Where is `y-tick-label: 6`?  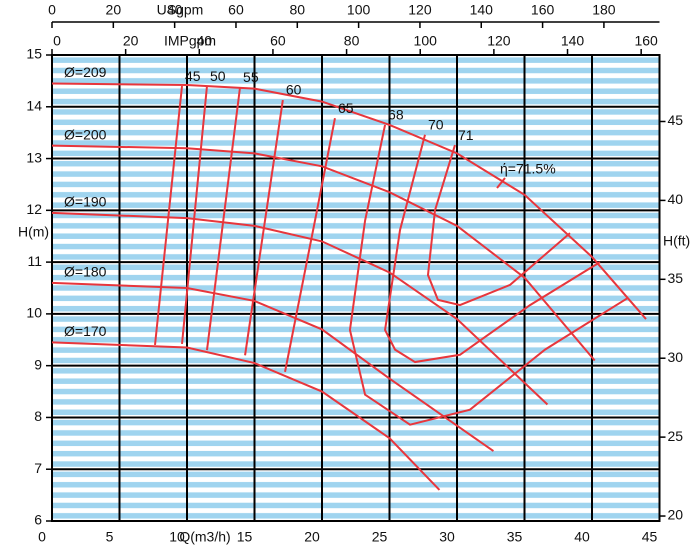 y-tick-label: 6 is located at coordinates (38, 520).